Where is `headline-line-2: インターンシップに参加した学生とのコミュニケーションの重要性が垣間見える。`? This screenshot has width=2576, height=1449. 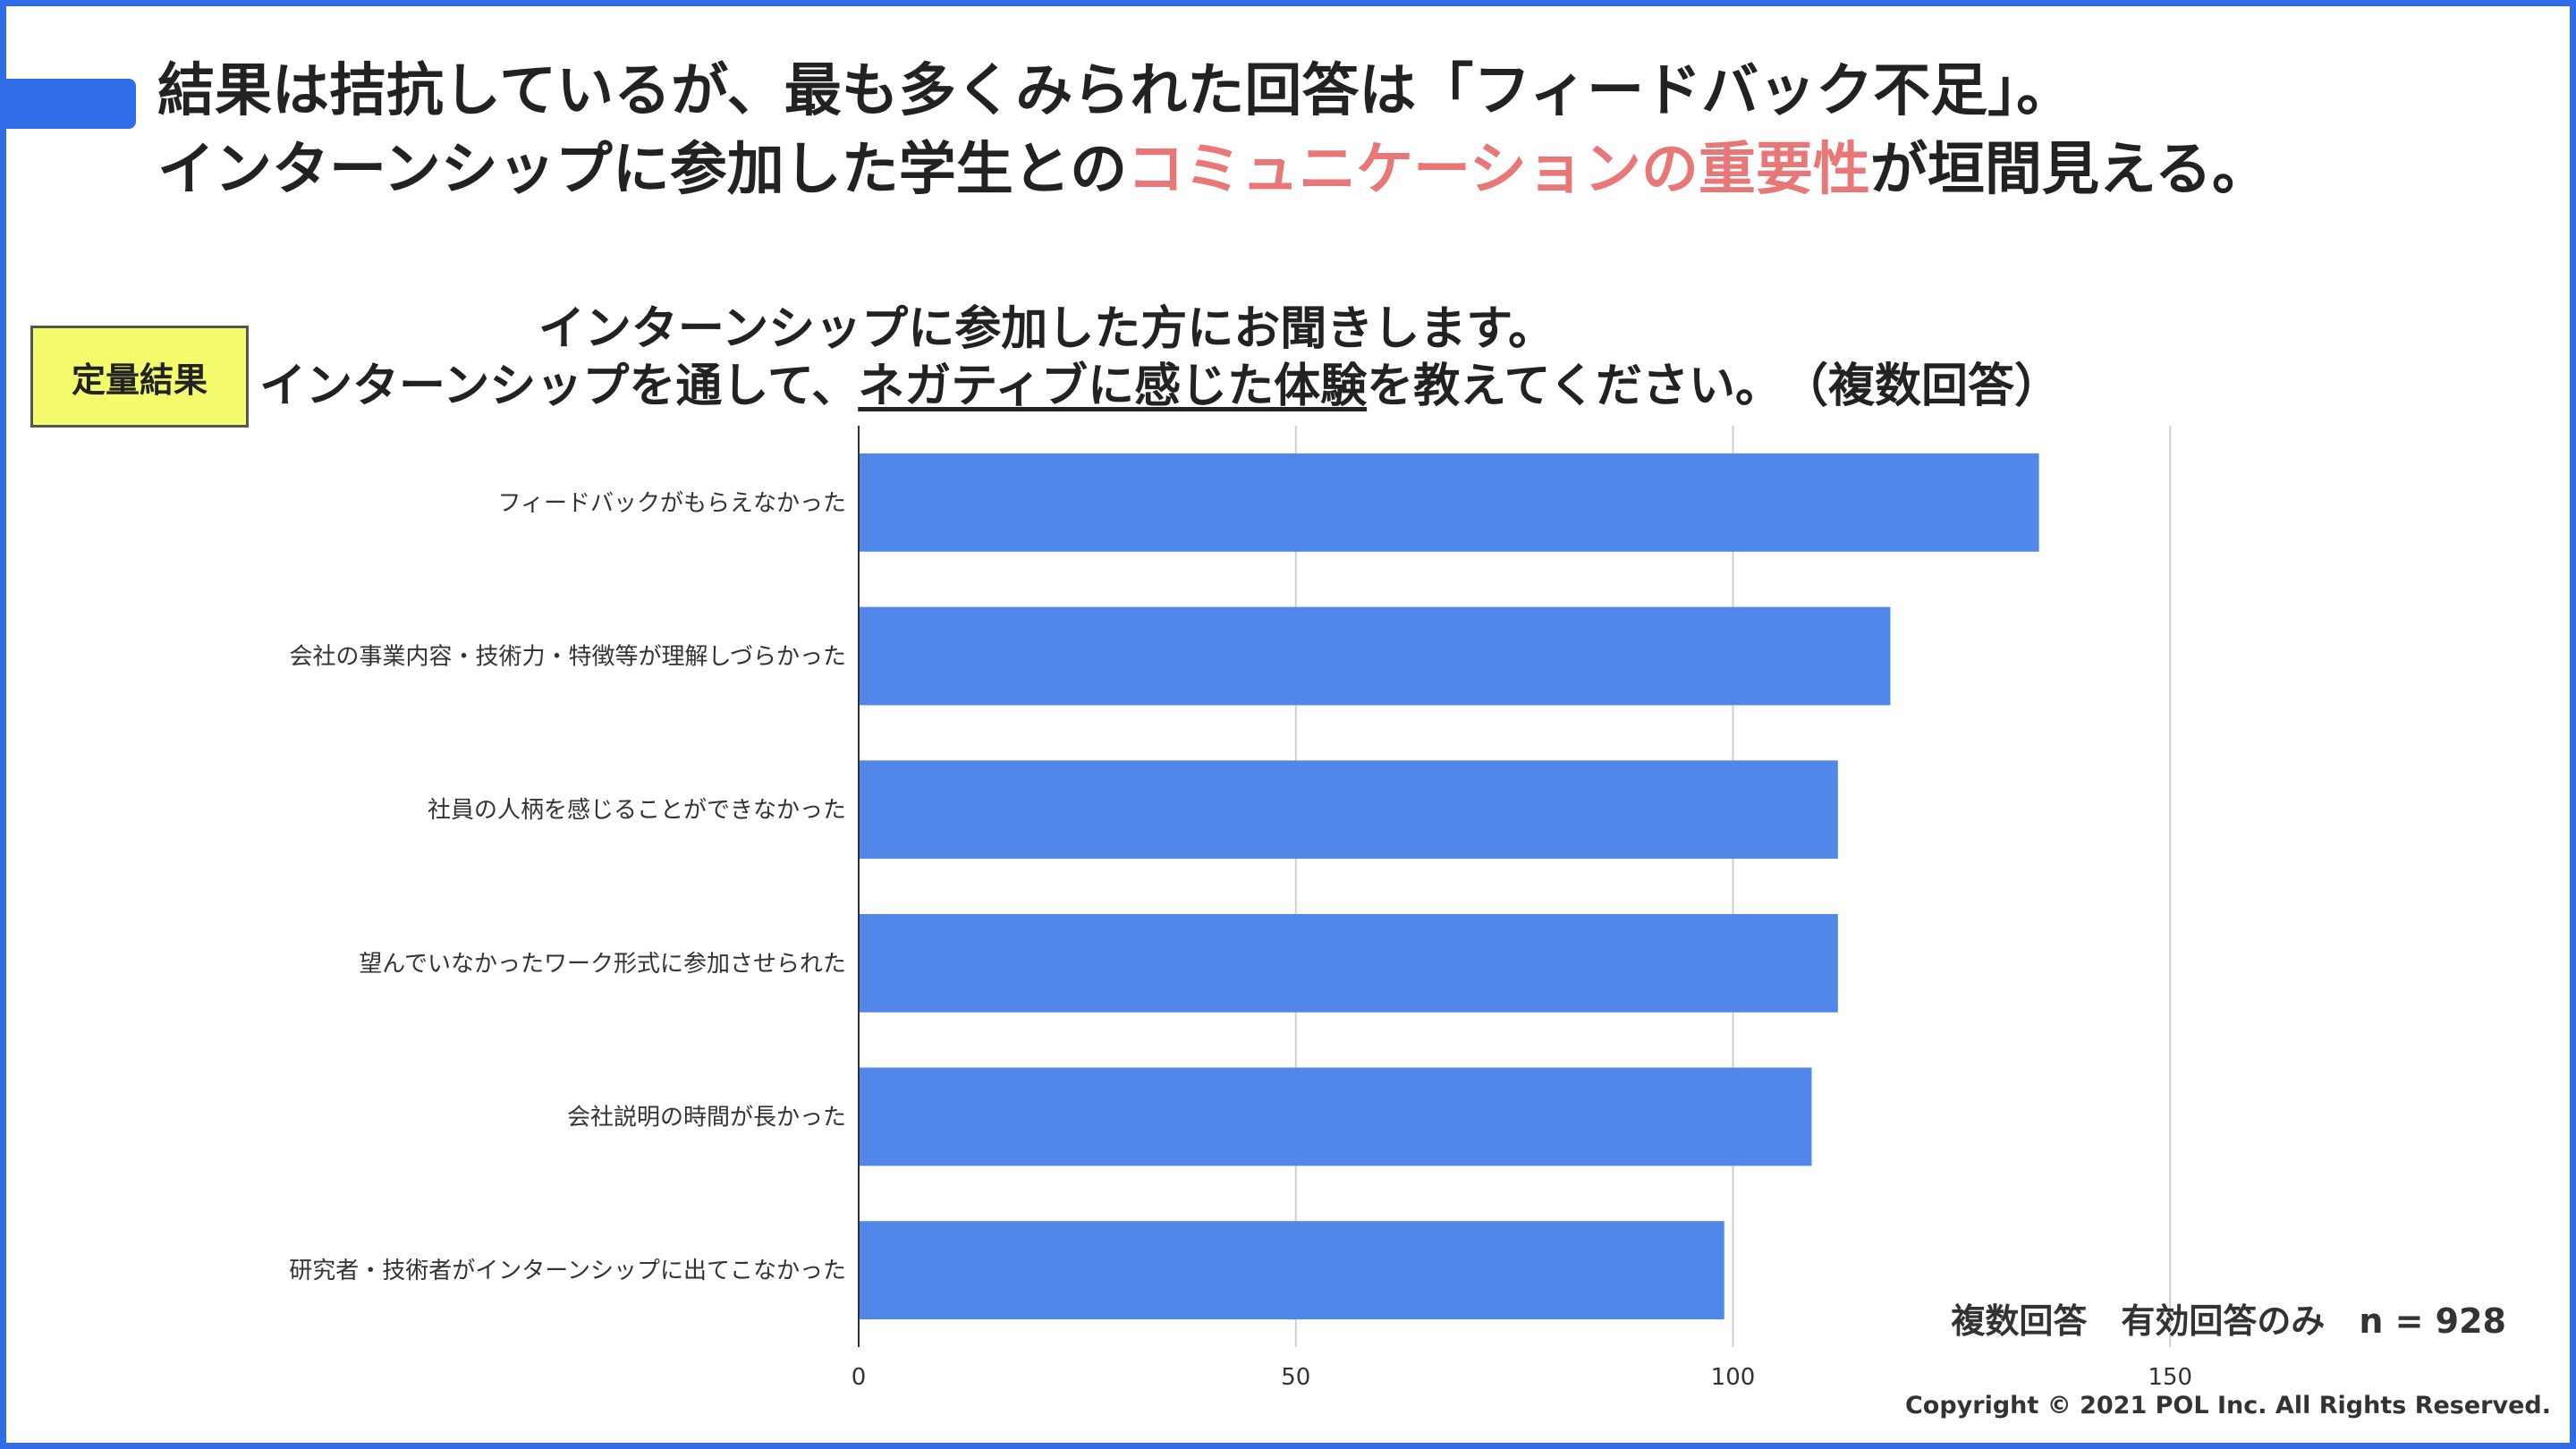 headline-line-2: インターンシップに参加した学生とのコミュニケーションの重要性が垣間見える。 is located at coordinates (1213, 170).